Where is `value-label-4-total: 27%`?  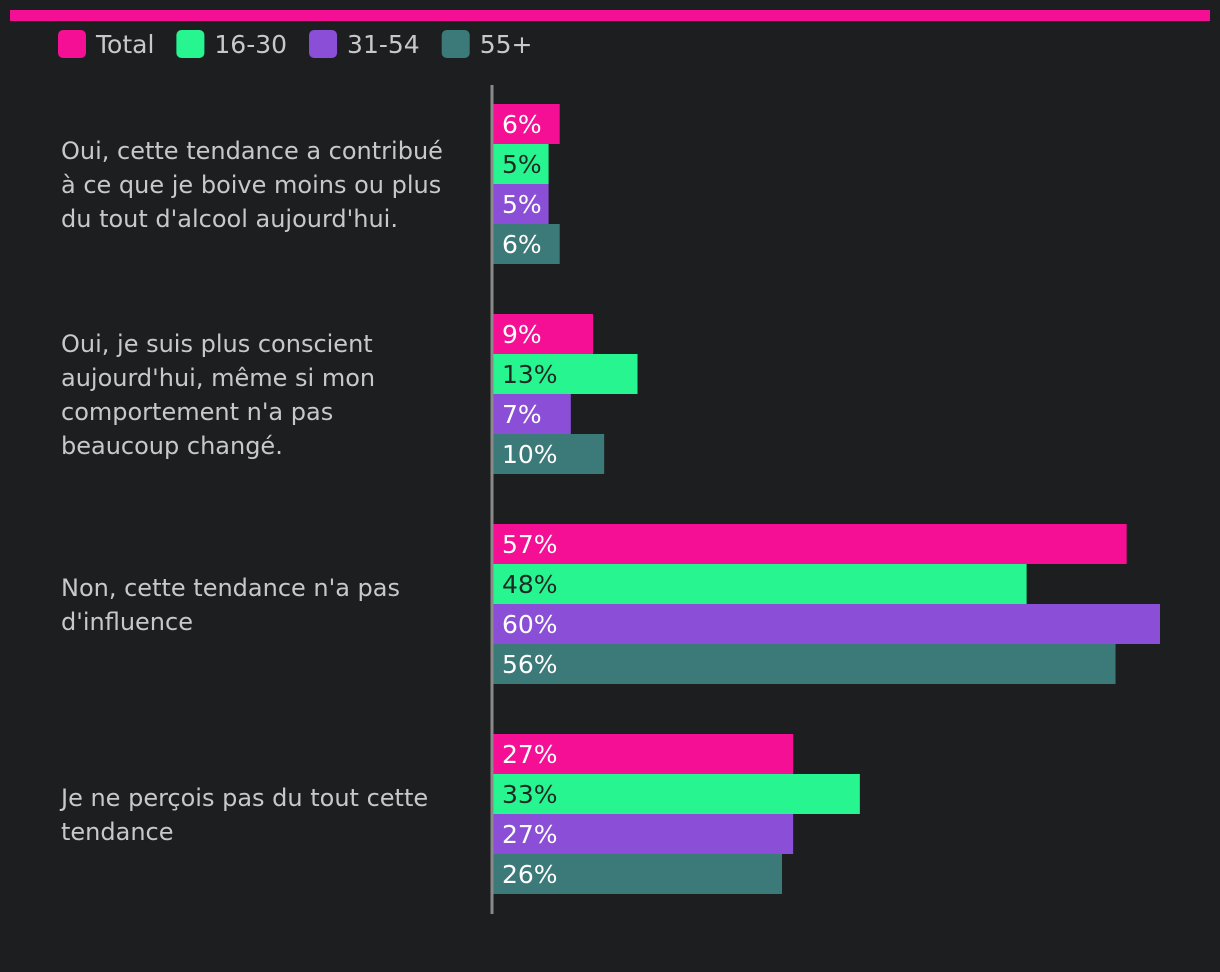
value-label-4-total: 27% is located at coordinates (530, 754).